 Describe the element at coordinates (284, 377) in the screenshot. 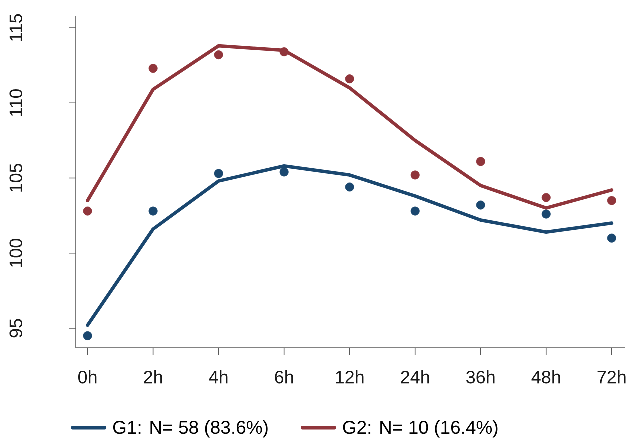

I see `x-tick-label: 6h` at that location.